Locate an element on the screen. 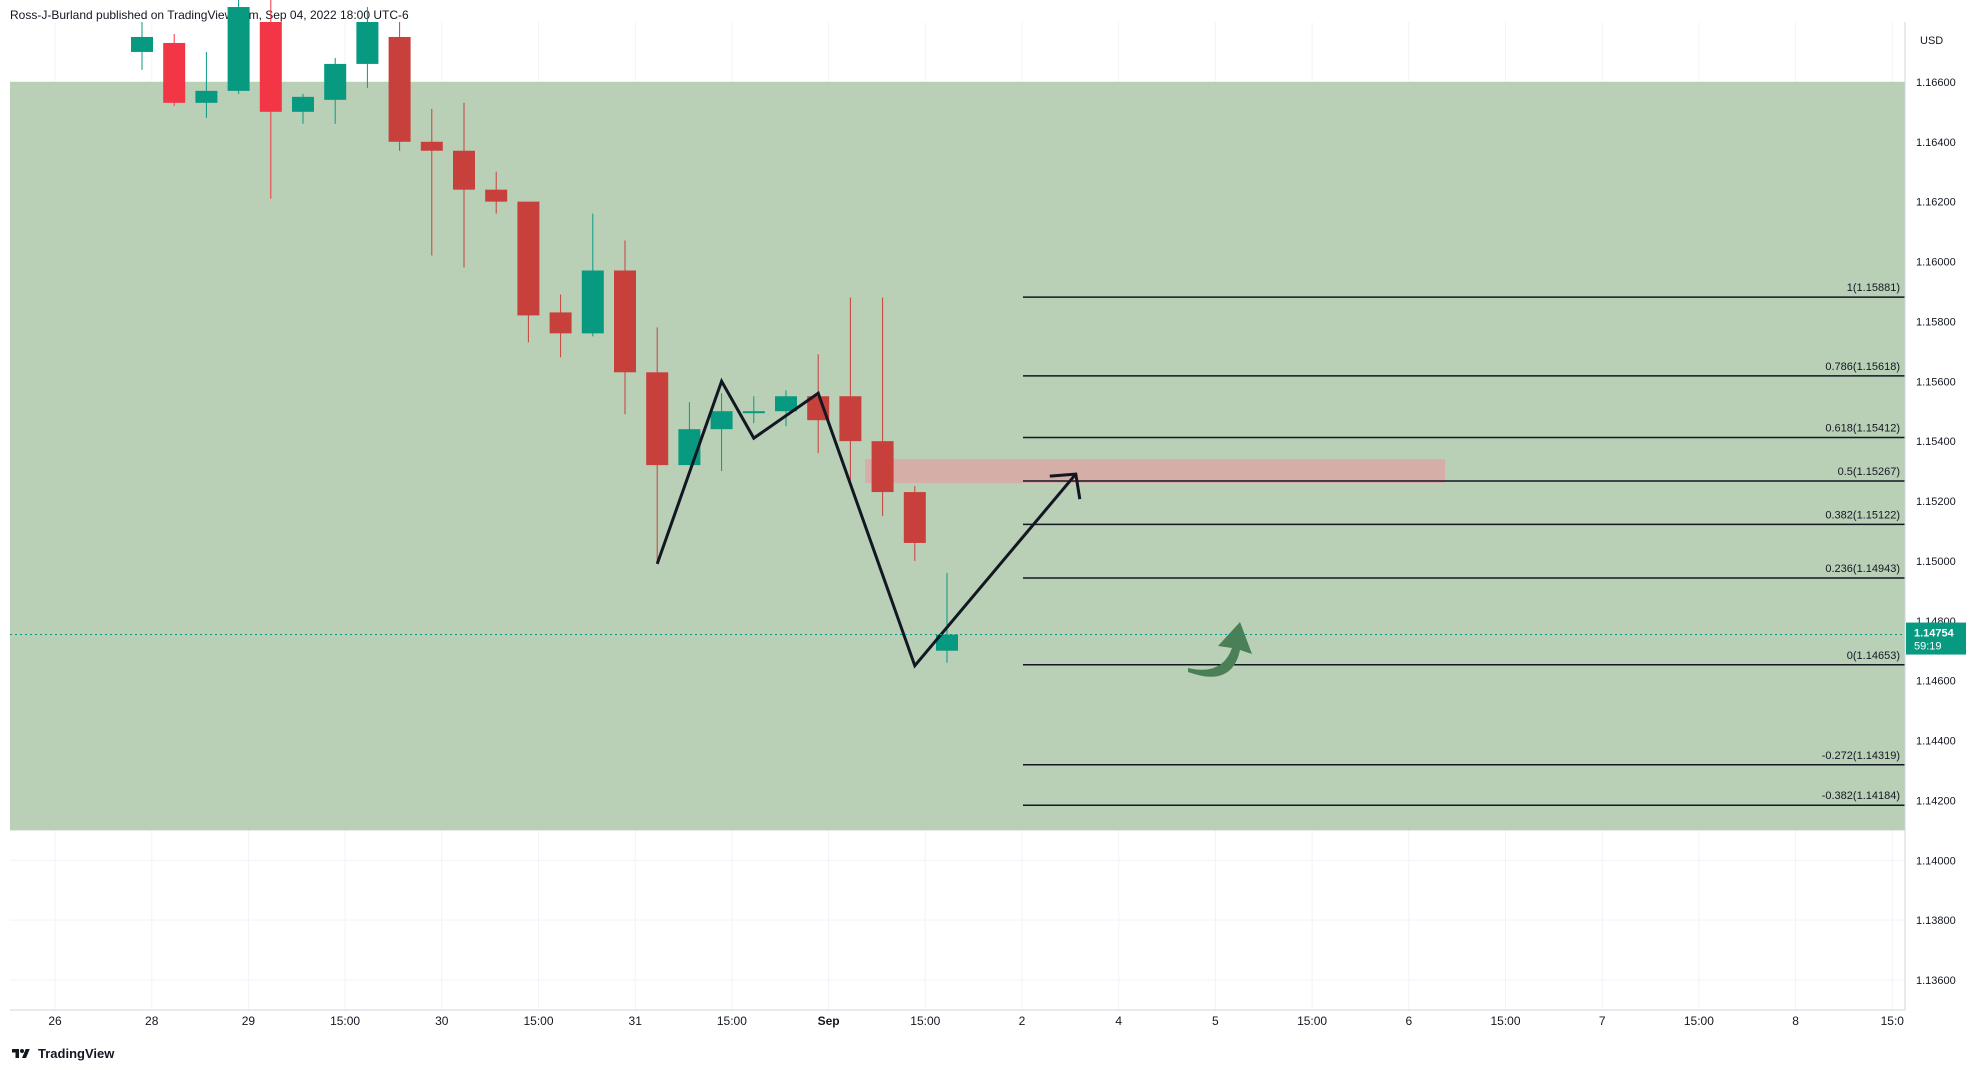 The image size is (1980, 1070). x-tick-label: 29 is located at coordinates (249, 1021).